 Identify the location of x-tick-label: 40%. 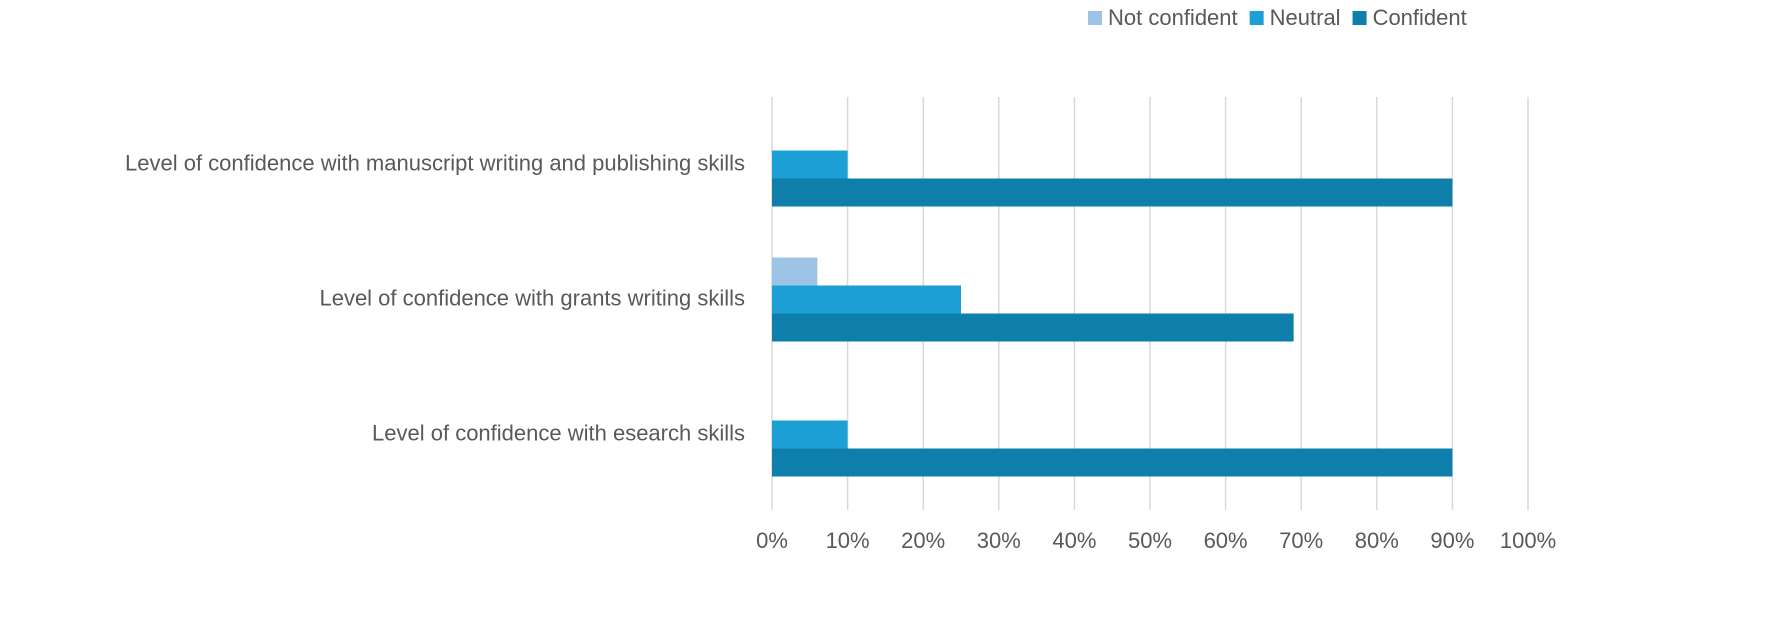
(1074, 540).